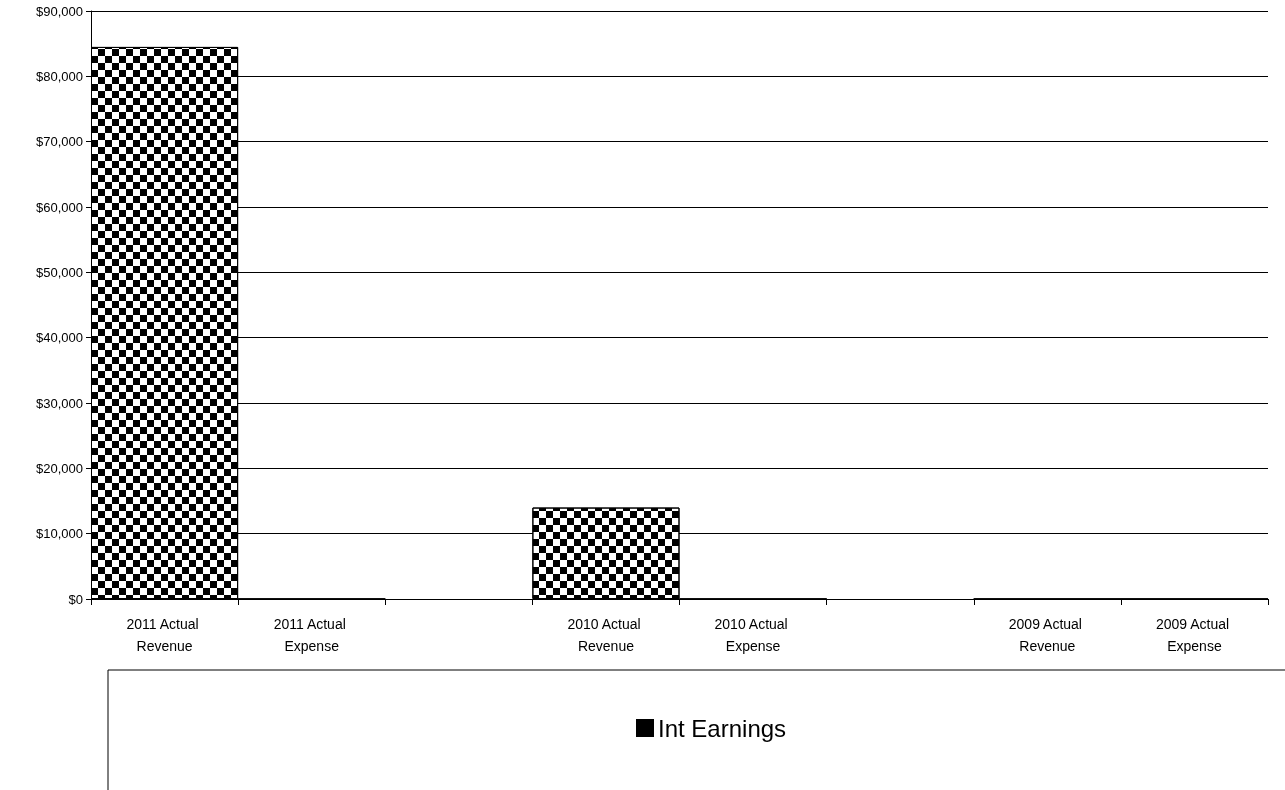 This screenshot has height=790, width=1285. I want to click on x-tick-label: 2009 Actual Revenue, so click(1047, 635).